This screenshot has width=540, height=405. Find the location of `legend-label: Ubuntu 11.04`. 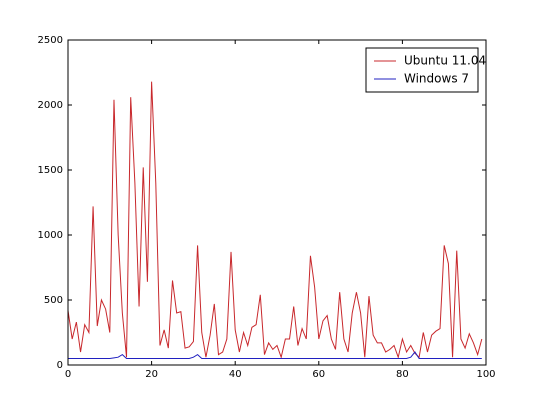

legend-label: Ubuntu 11.04 is located at coordinates (445, 61).